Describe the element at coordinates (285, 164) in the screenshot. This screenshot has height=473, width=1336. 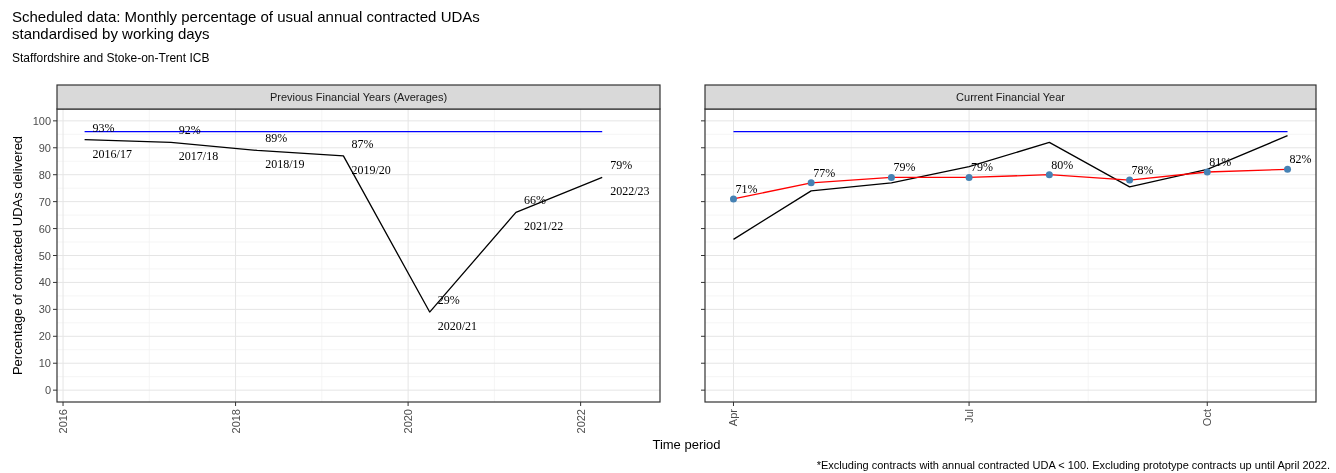
I see `annotation: 2018/19` at that location.